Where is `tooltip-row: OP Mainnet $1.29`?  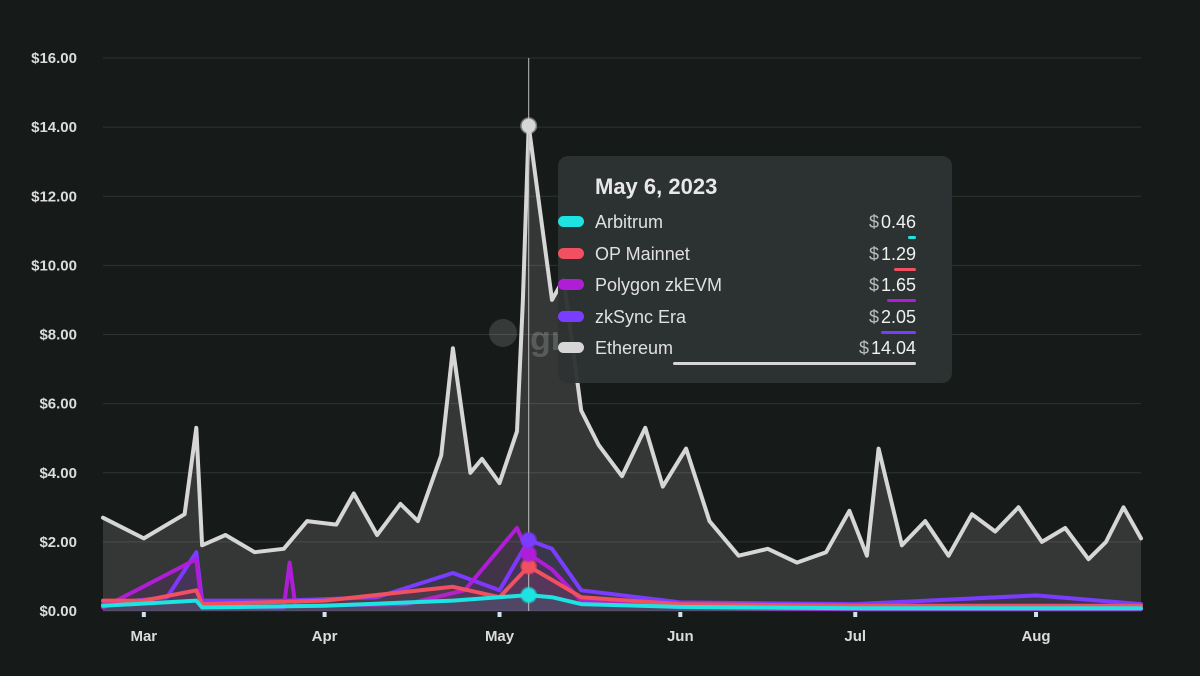 tooltip-row: OP Mainnet $1.29 is located at coordinates (746, 259).